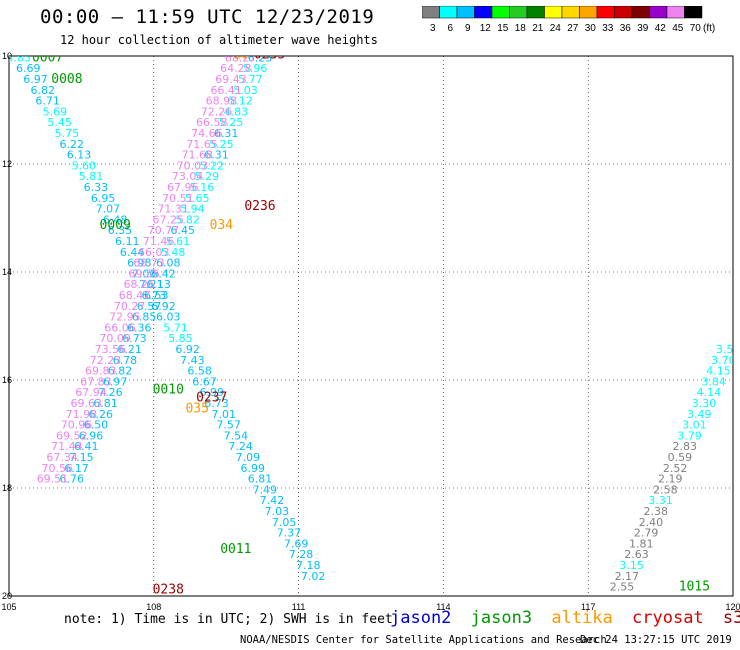 This screenshot has width=740, height=650. What do you see at coordinates (120, 371) in the screenshot?
I see `swh-value: 6.82` at bounding box center [120, 371].